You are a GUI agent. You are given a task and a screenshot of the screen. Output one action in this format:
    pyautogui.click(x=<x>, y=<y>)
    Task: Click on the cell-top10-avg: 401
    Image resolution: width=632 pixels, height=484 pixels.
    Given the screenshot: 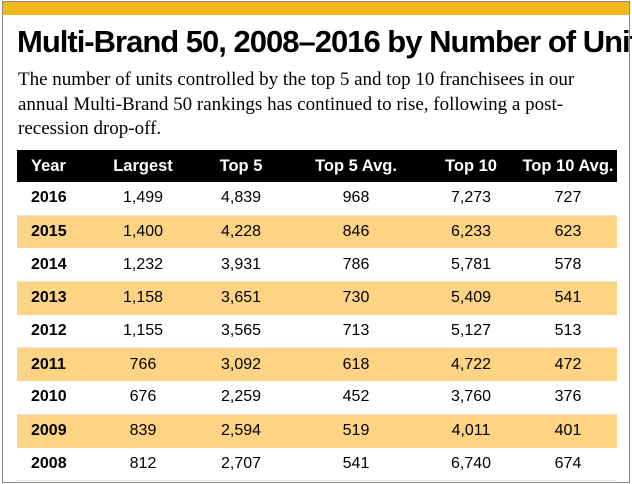 What is the action you would take?
    pyautogui.click(x=568, y=431)
    